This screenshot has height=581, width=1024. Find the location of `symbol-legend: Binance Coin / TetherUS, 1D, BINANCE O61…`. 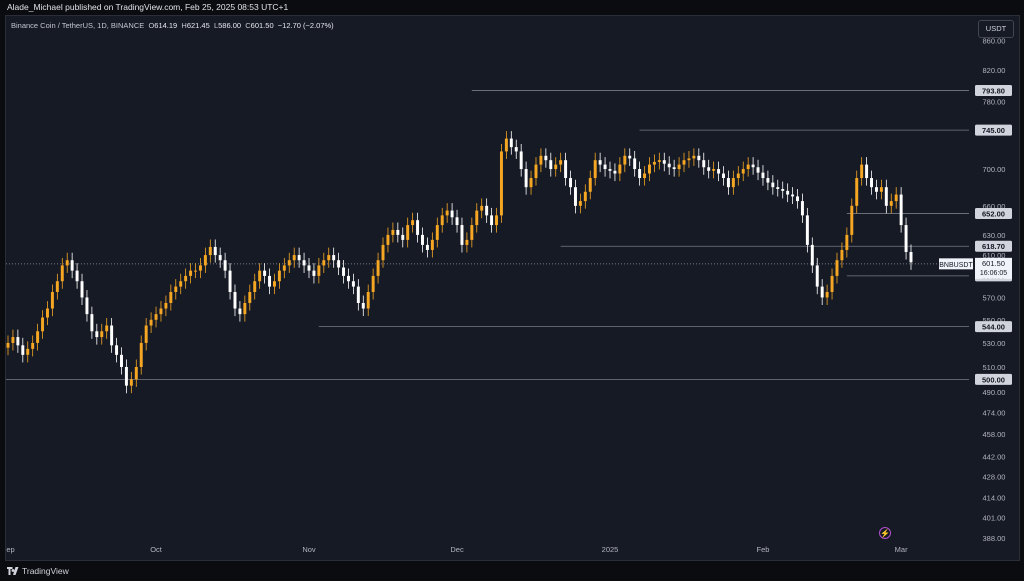

symbol-legend: Binance Coin / TetherUS, 1D, BINANCE O61… is located at coordinates (172, 25).